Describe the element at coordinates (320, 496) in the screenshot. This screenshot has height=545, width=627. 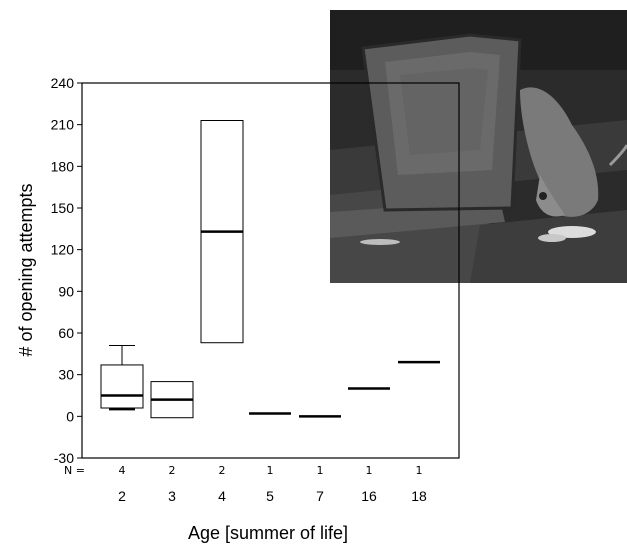
I see `x-tick-label: 7` at that location.